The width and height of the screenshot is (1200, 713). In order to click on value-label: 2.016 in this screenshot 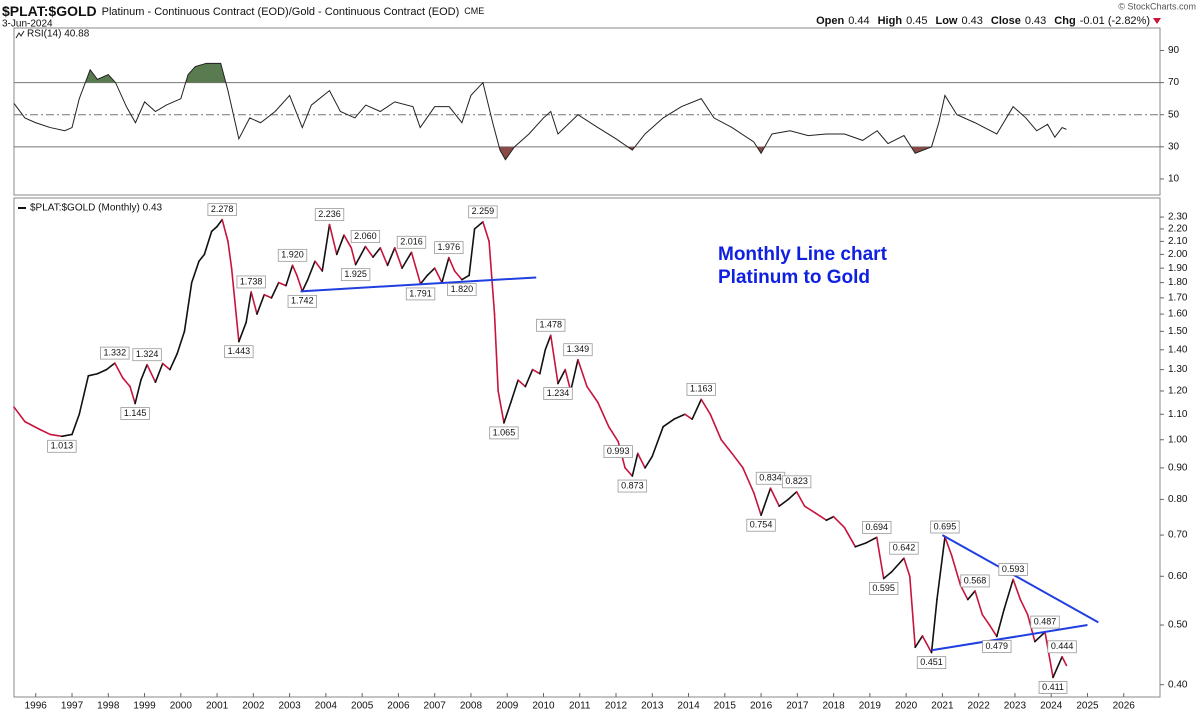, I will do `click(411, 242)`.